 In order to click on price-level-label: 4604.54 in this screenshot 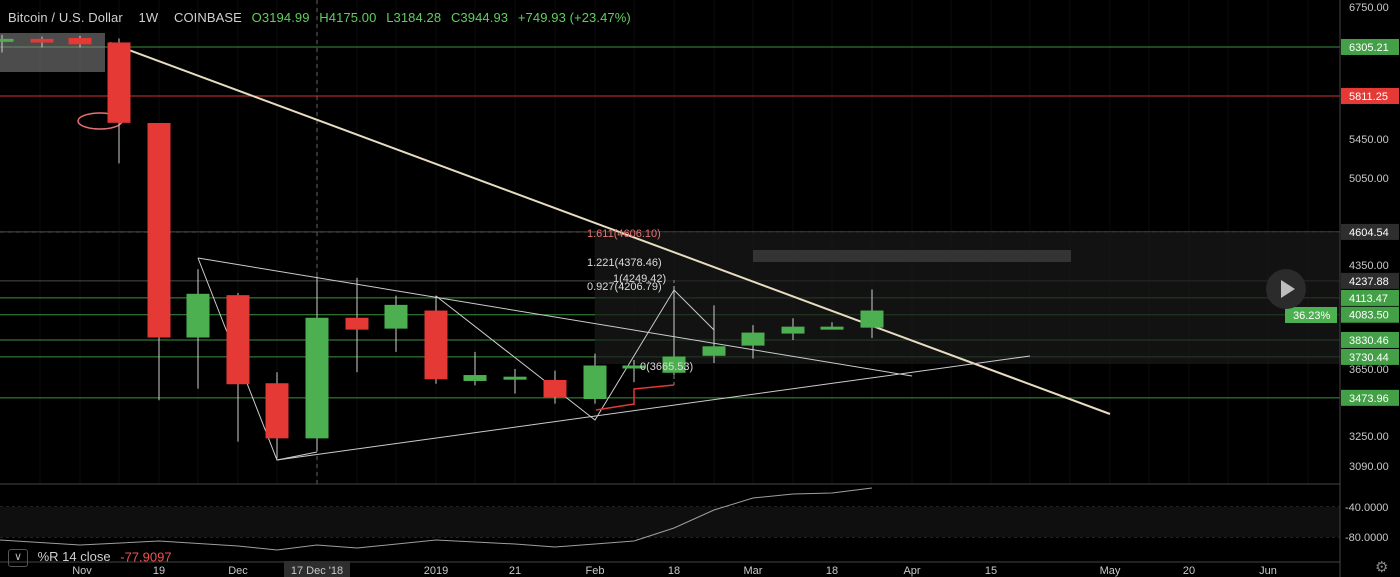, I will do `click(1369, 233)`.